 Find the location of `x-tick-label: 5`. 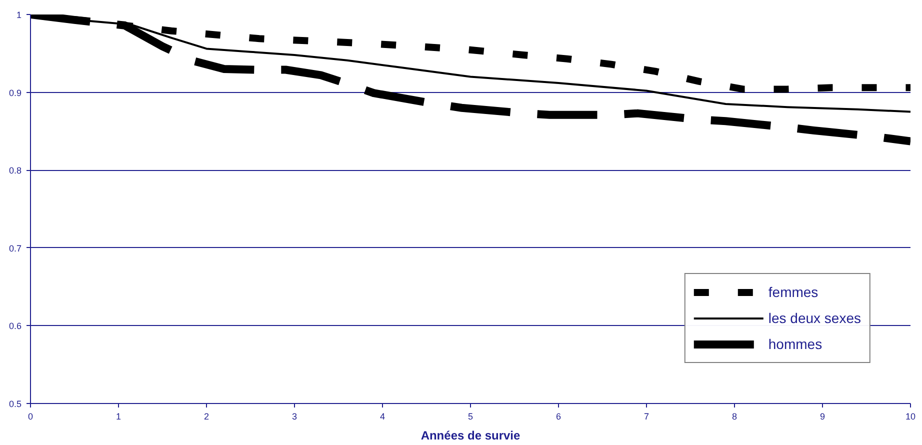

x-tick-label: 5 is located at coordinates (471, 417).